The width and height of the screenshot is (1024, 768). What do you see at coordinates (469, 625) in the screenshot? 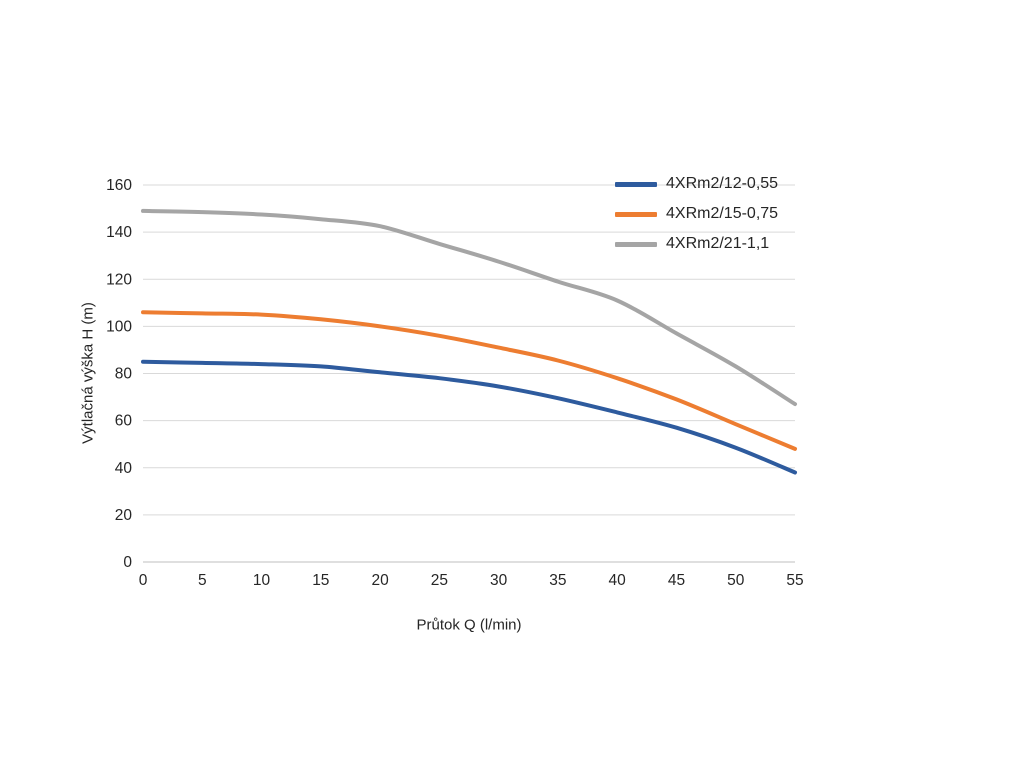
I see `x-axis-title: Průtok Q (l/min)` at bounding box center [469, 625].